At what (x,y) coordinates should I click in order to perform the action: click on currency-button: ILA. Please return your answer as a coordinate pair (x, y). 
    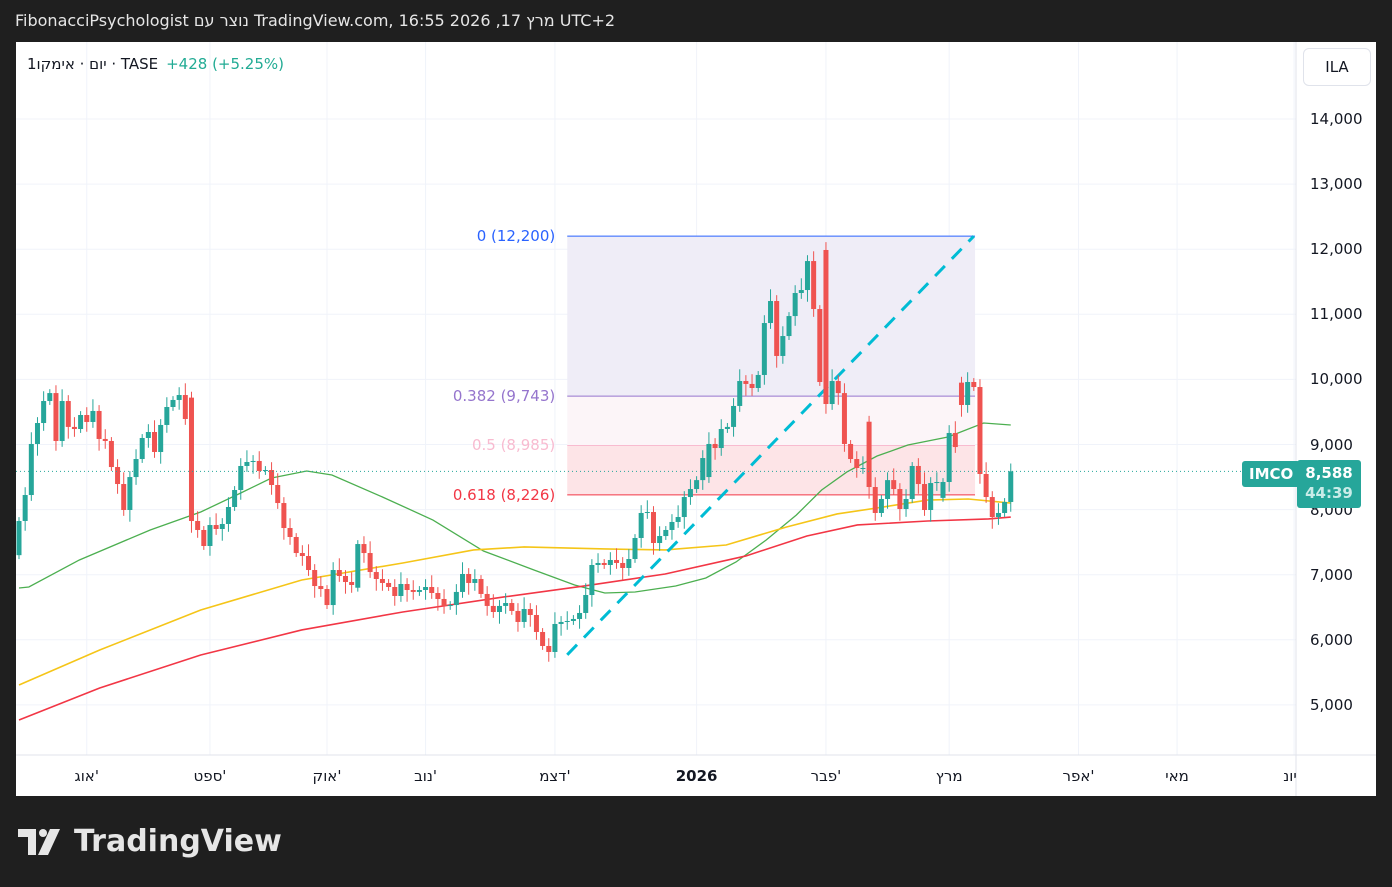
    Looking at the image, I should click on (1337, 67).